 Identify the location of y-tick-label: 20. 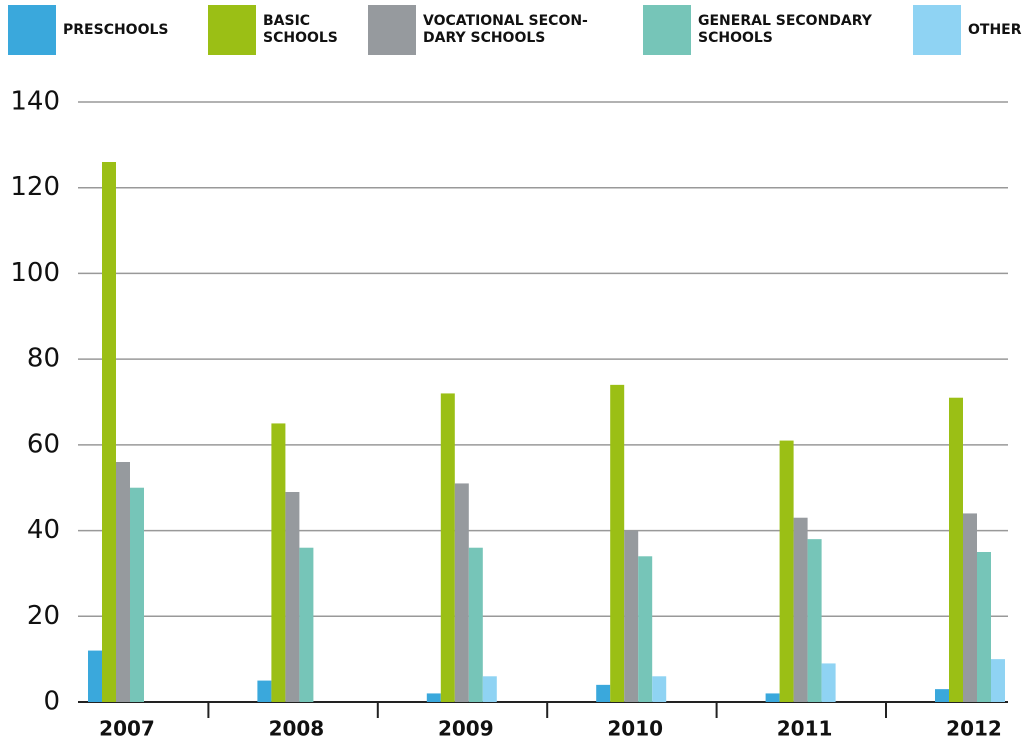
(43, 616).